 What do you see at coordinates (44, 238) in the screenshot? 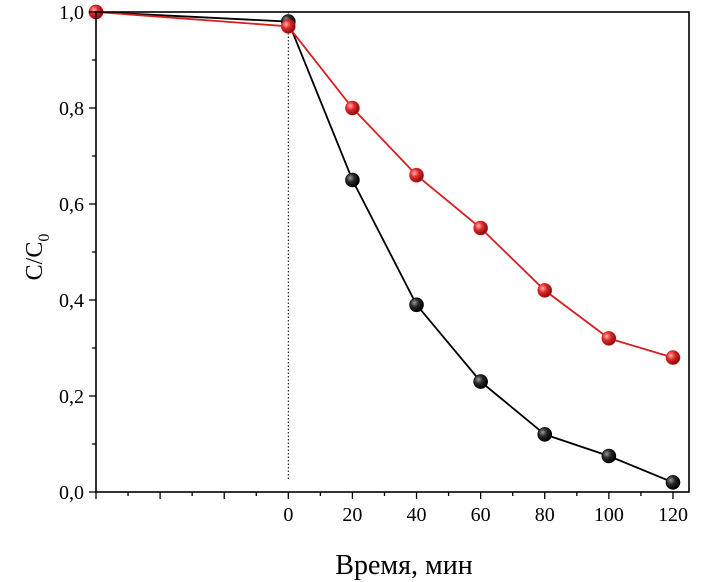
I see `y-axis-title-subscript: 0` at bounding box center [44, 238].